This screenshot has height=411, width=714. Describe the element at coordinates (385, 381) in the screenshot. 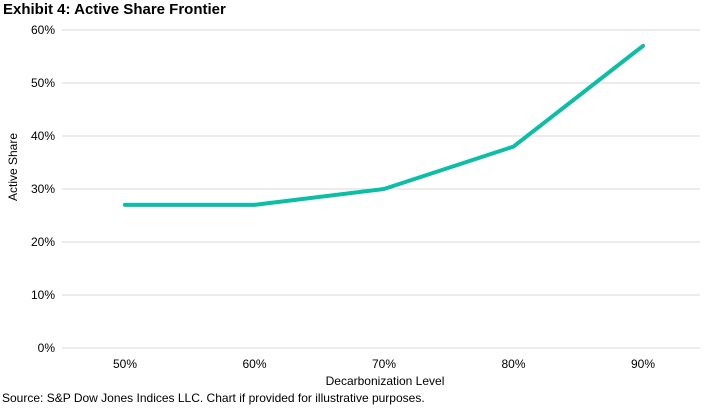

I see `x-axis-title: Decarbonization Level` at that location.